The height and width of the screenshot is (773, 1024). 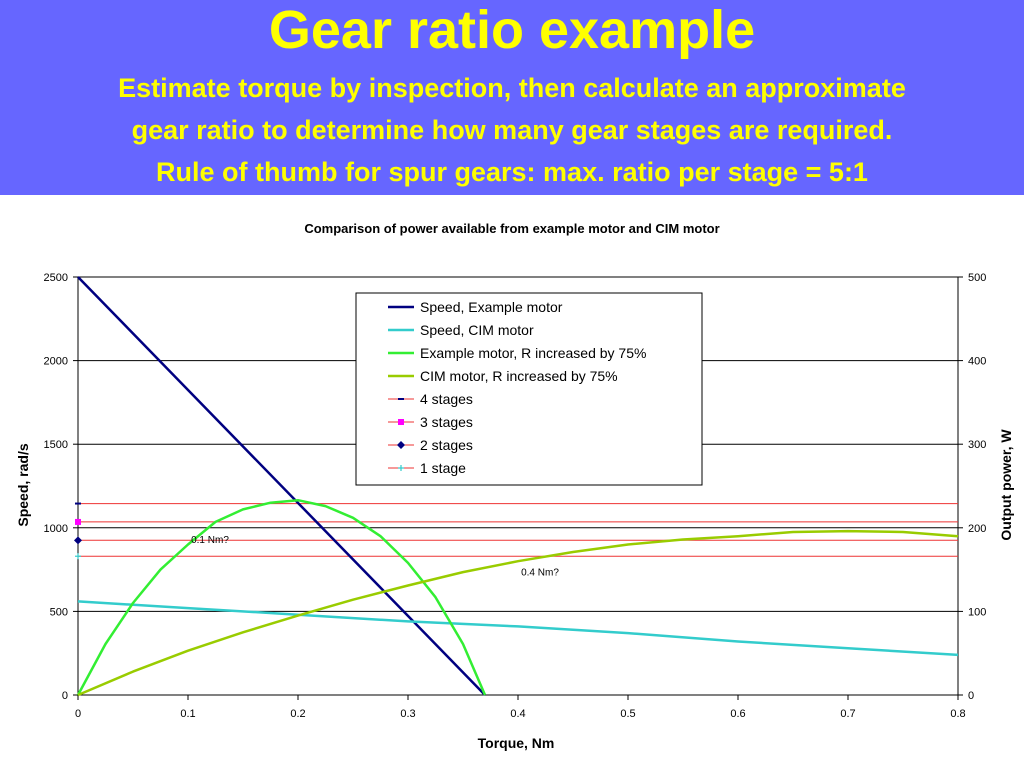 I want to click on x-tick-label: 0.2, so click(x=297, y=714).